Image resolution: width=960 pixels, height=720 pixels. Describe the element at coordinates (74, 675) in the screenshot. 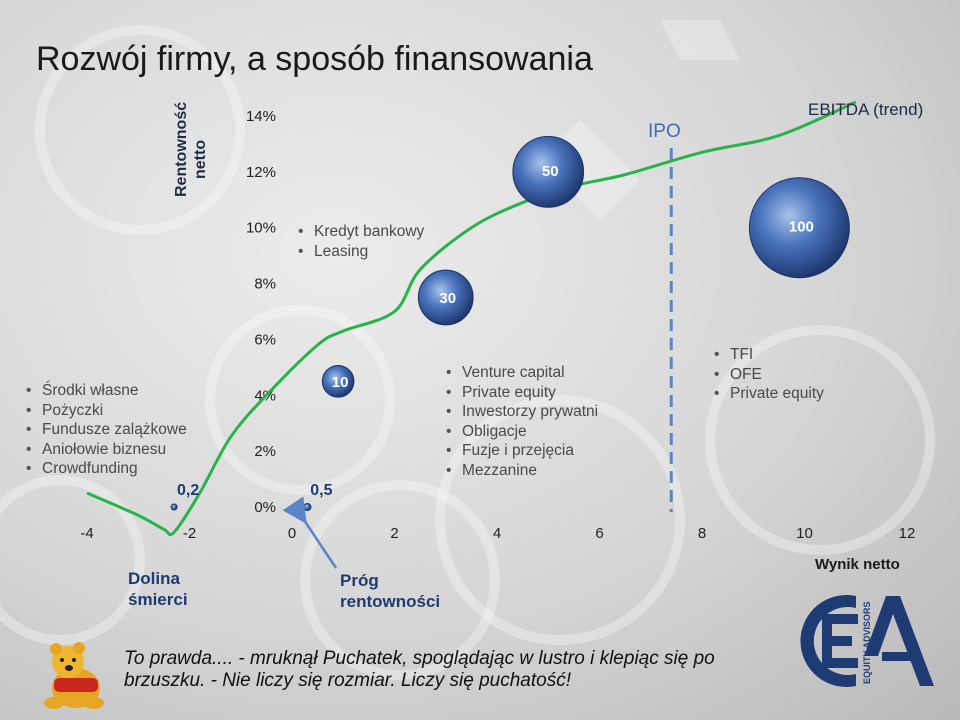

I see `winnie-the-pooh-image` at that location.